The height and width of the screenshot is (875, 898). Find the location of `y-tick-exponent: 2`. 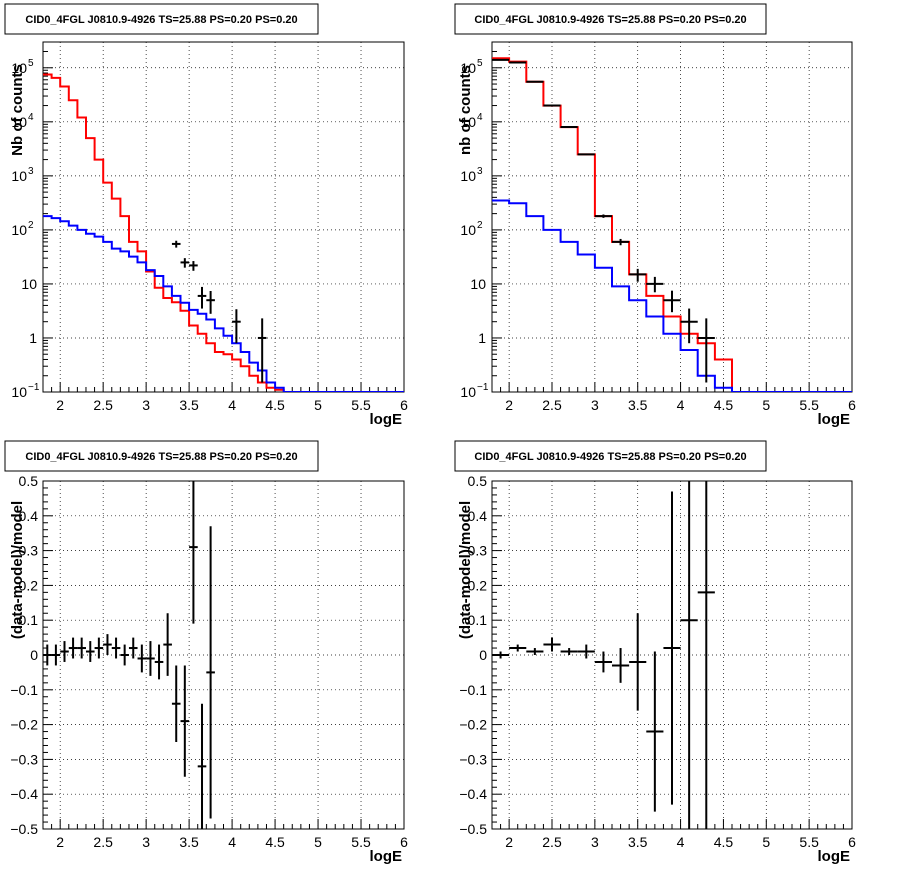

y-tick-exponent: 2 is located at coordinates (31, 225).